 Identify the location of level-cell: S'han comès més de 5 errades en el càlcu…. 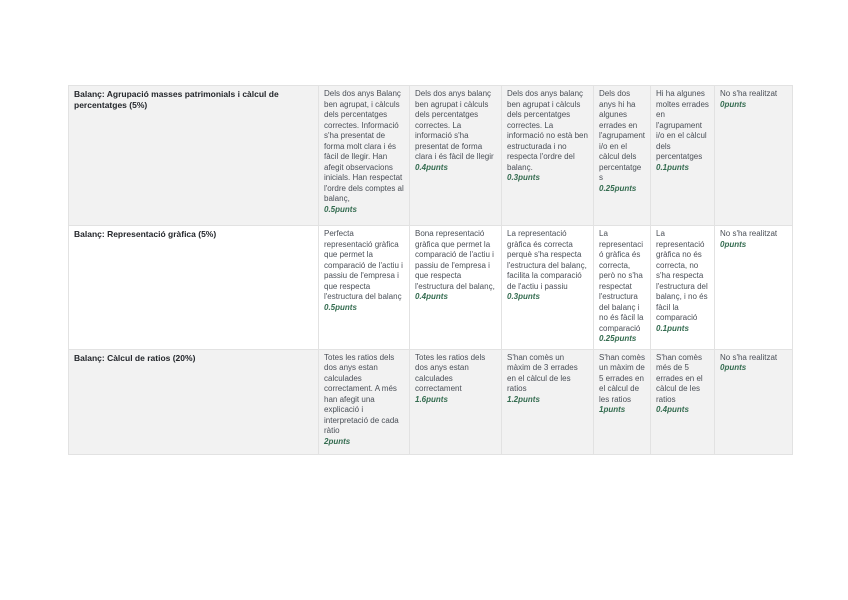
(682, 401).